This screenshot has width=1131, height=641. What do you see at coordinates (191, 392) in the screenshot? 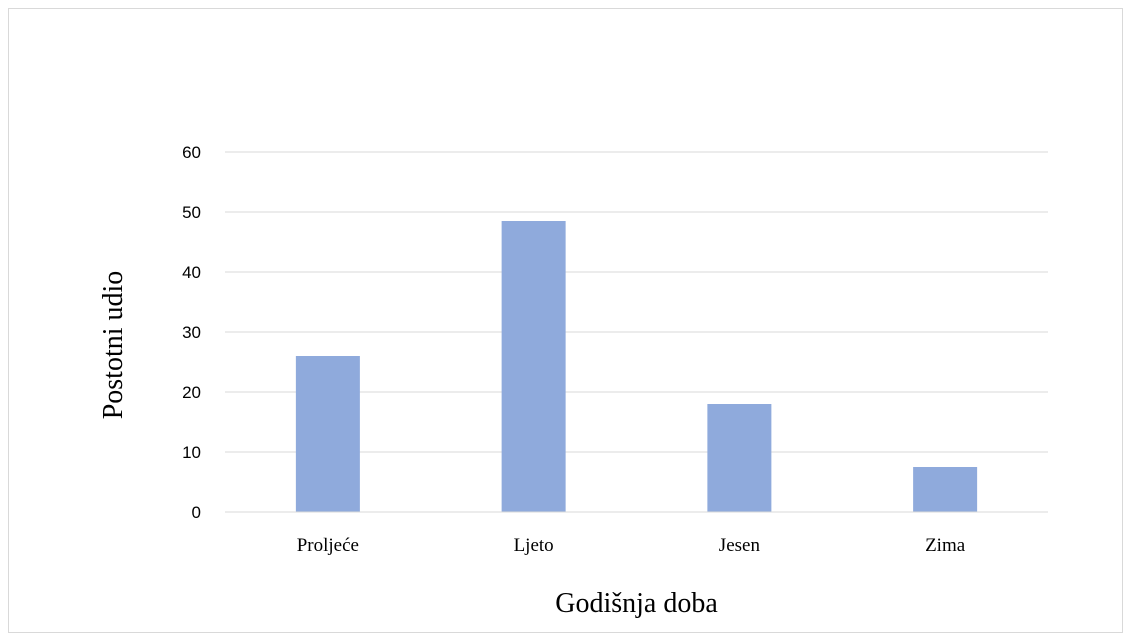
I see `y-tick-label: 20` at bounding box center [191, 392].